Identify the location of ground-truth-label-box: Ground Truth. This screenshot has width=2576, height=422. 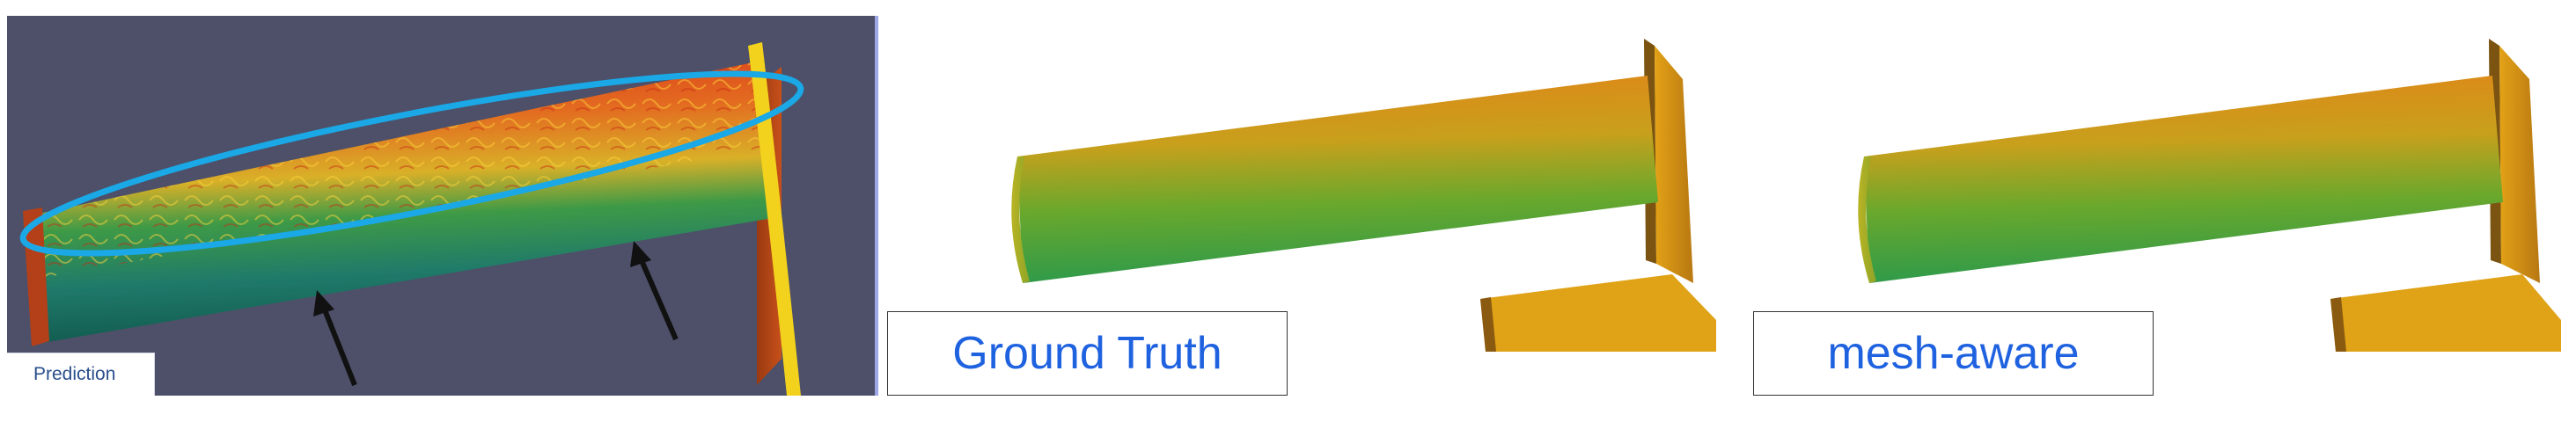
(1087, 353).